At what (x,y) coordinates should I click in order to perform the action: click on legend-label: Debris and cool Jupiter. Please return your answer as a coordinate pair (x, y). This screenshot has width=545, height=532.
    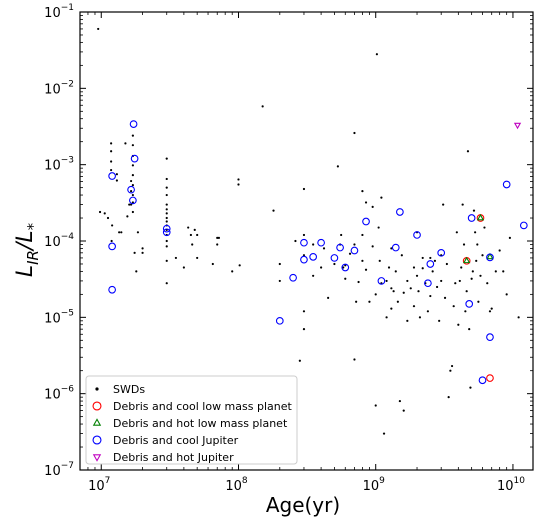
    Looking at the image, I should click on (176, 440).